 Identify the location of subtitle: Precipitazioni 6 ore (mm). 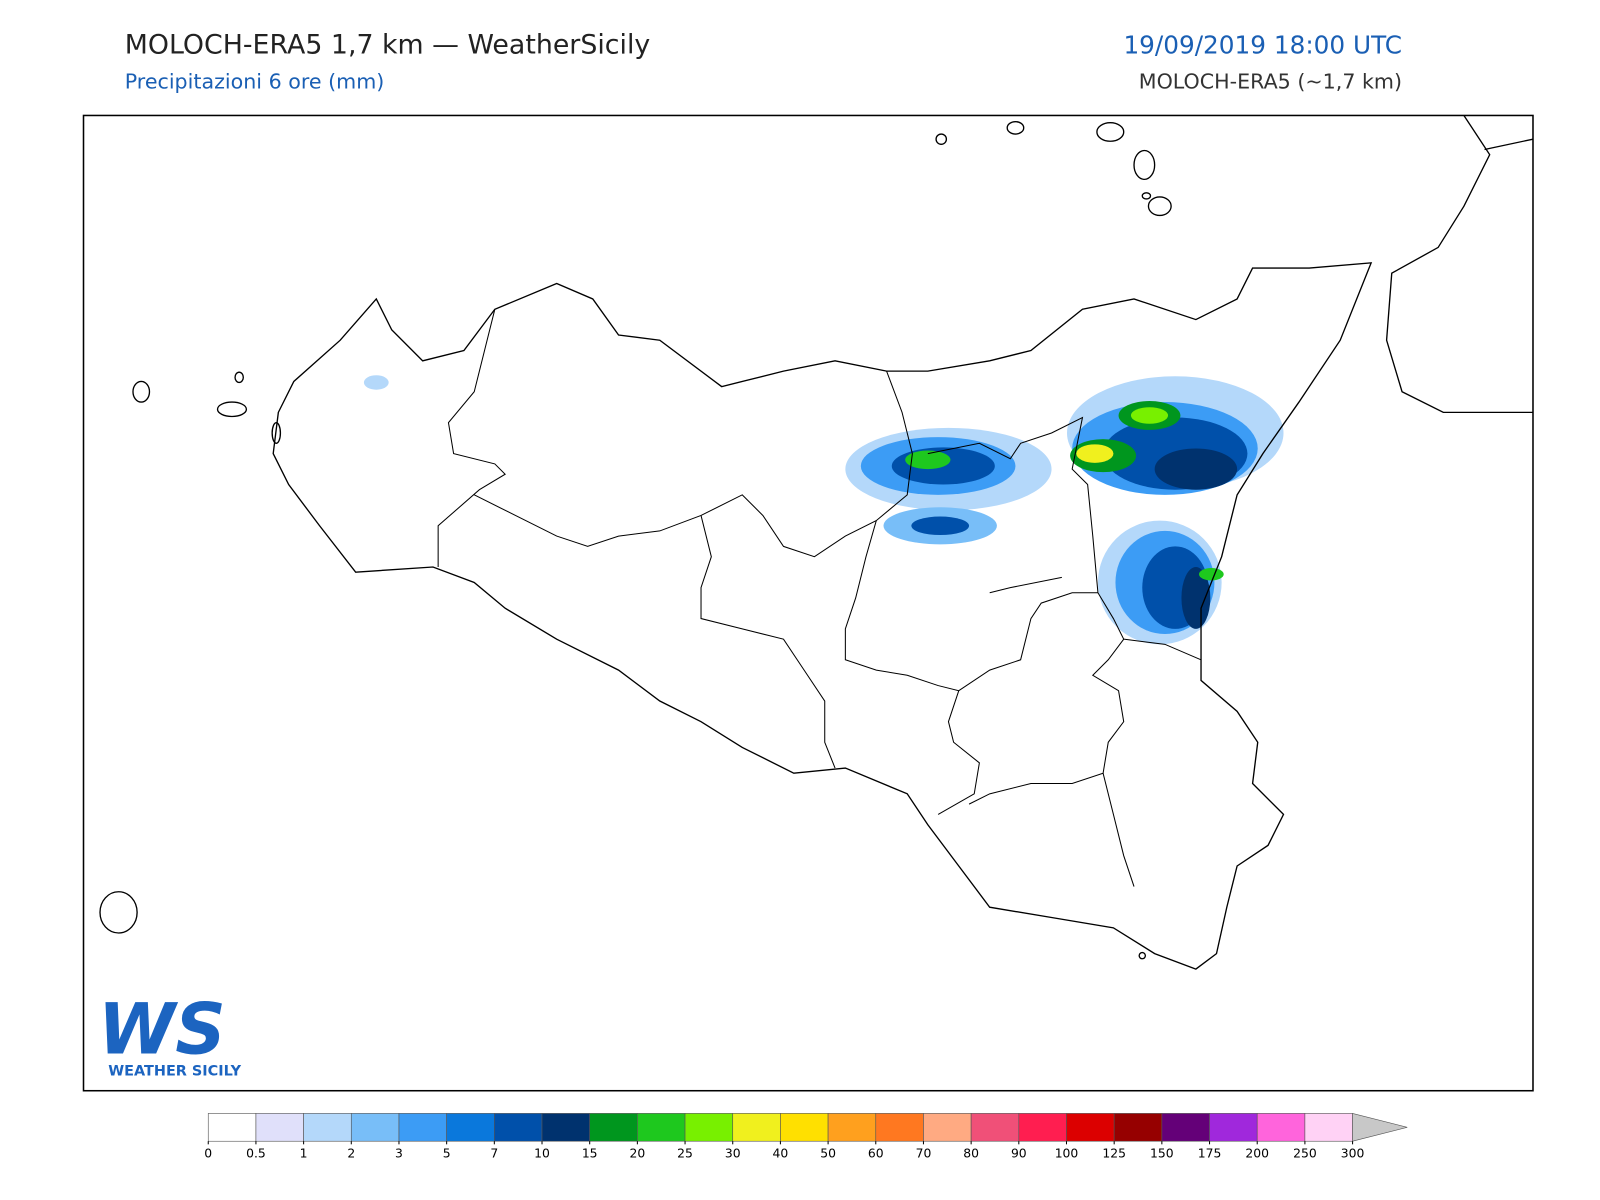
(255, 82).